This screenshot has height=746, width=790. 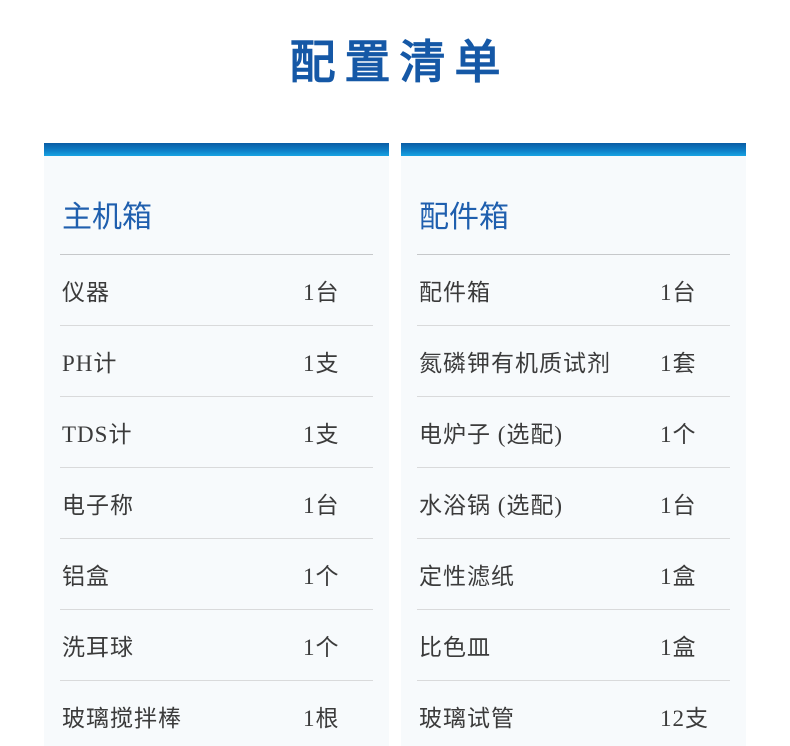 What do you see at coordinates (216, 645) in the screenshot?
I see `table-row: 洗耳球 1个` at bounding box center [216, 645].